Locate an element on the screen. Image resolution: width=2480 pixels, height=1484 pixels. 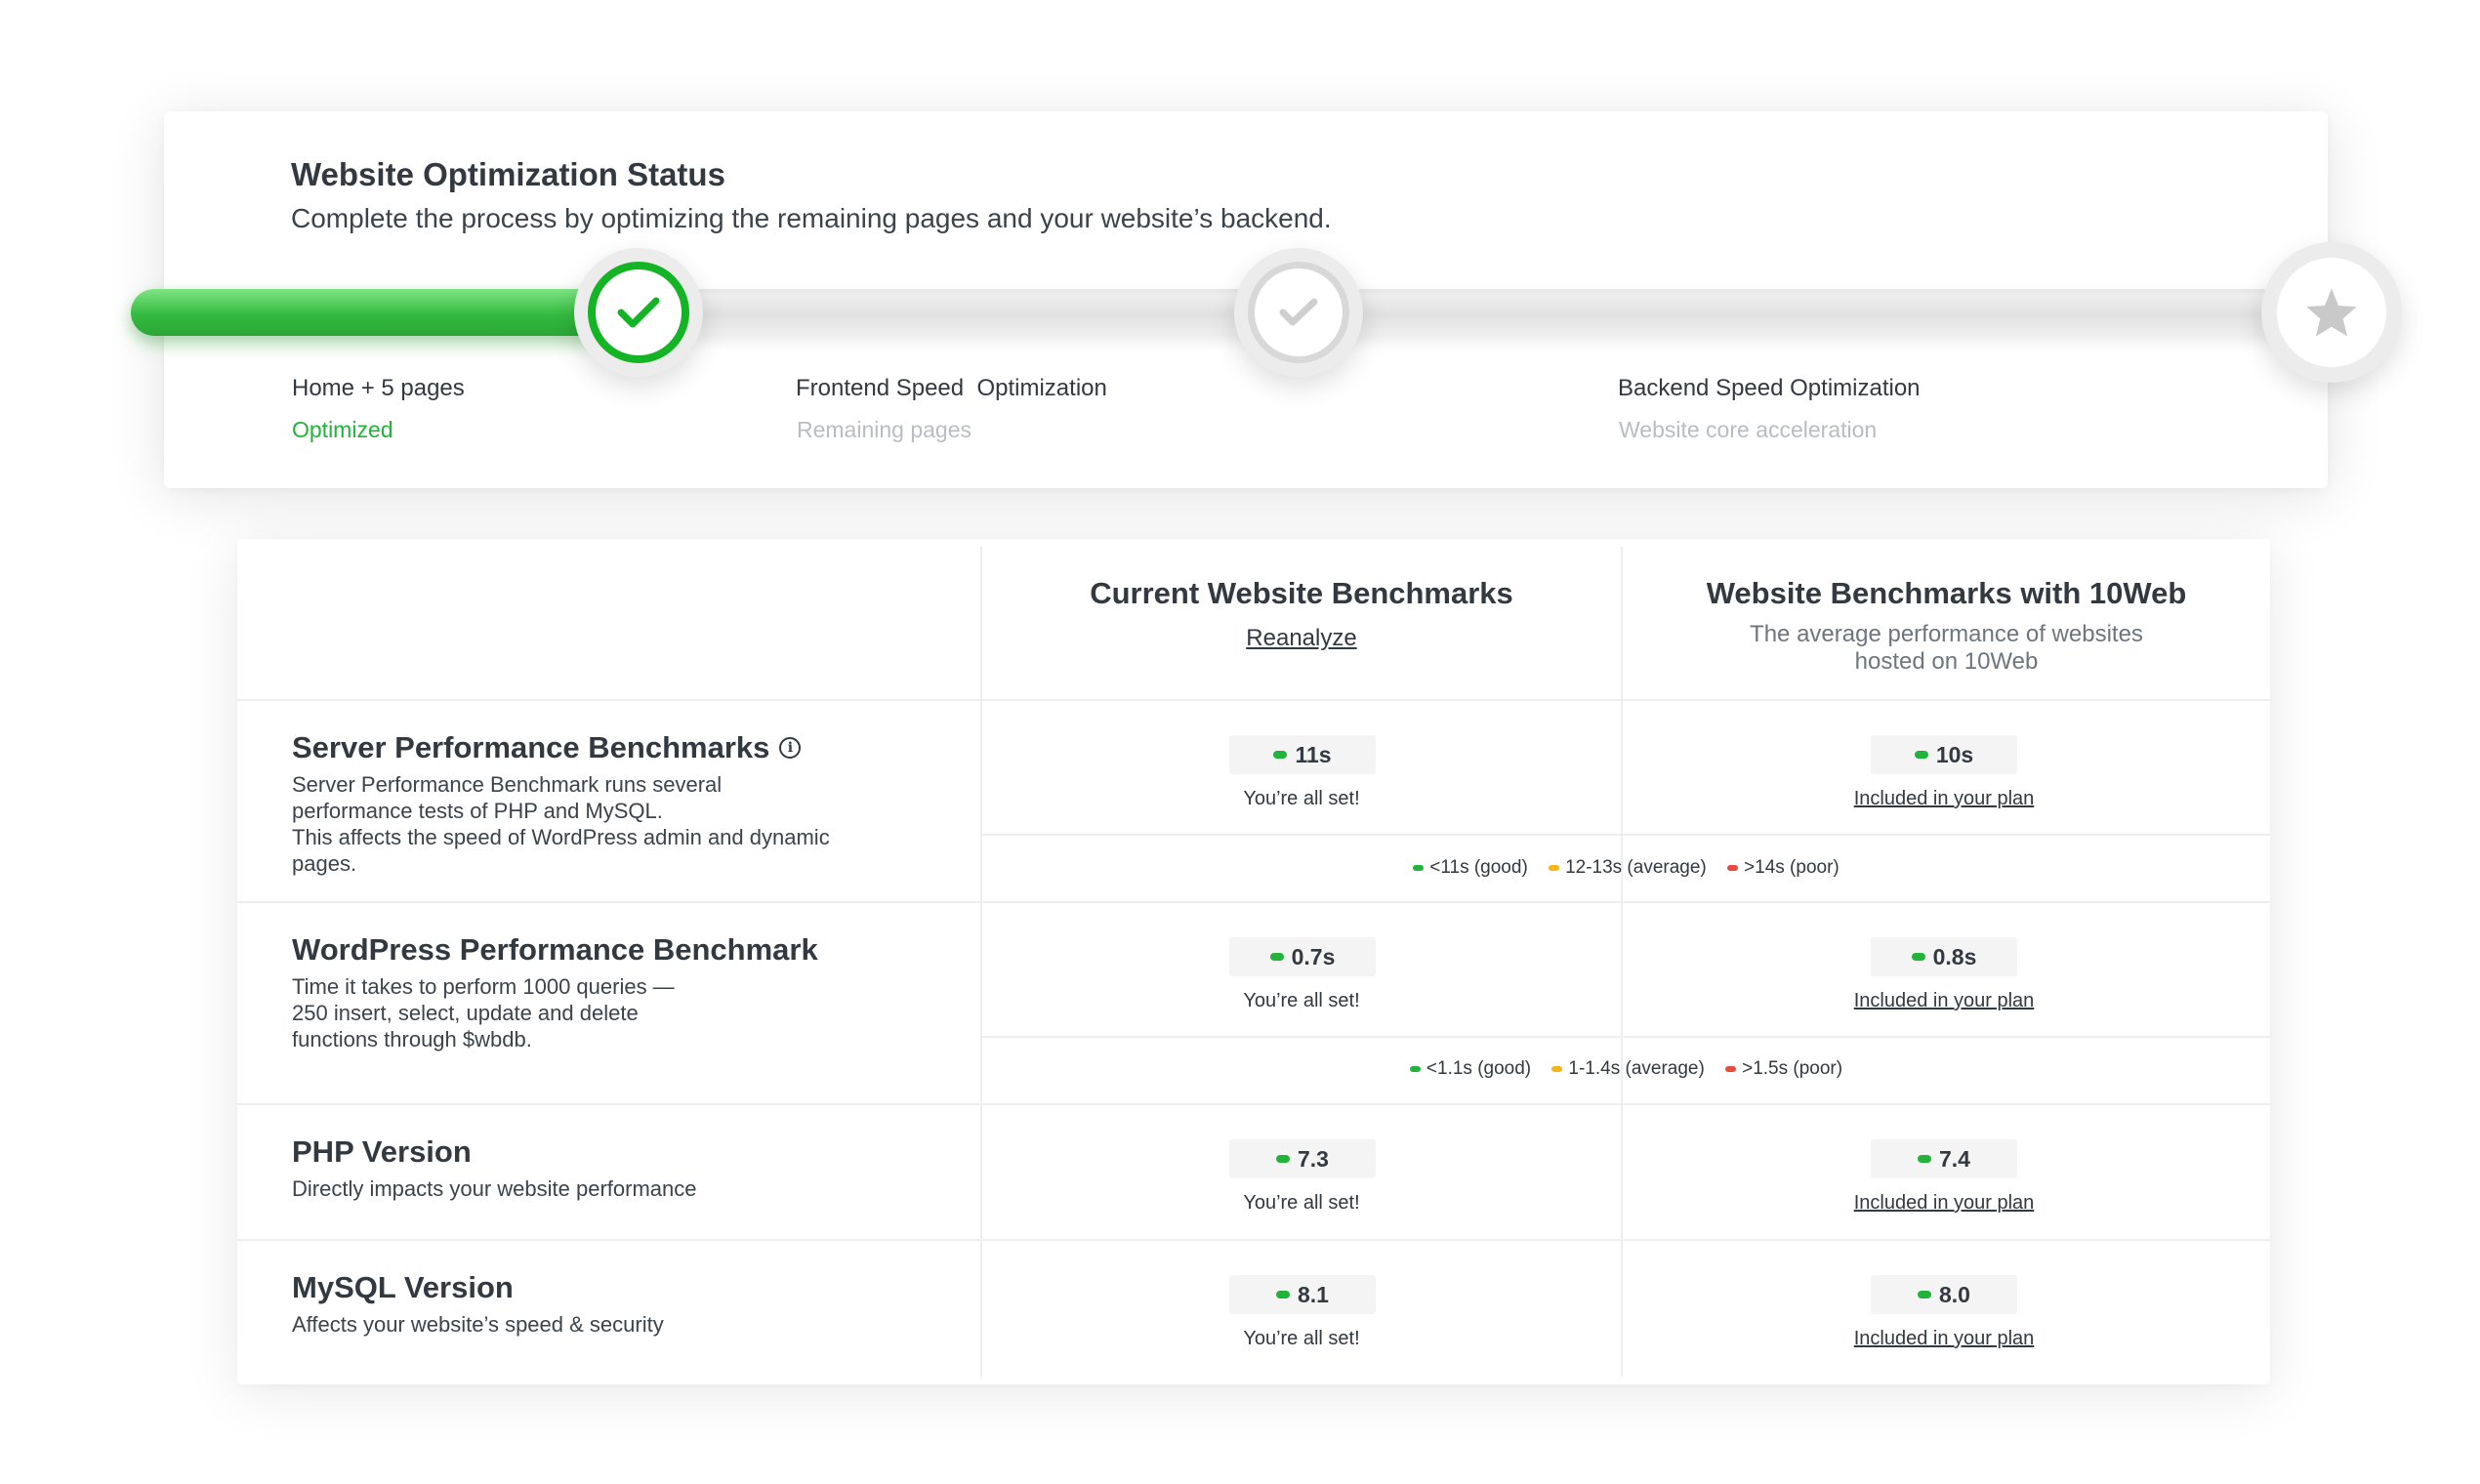
step-home-label: Home + 5 pages is located at coordinates (378, 388).